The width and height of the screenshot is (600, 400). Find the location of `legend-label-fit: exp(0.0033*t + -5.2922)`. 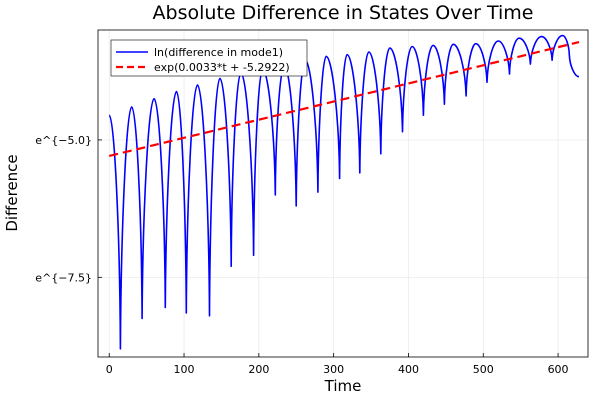

legend-label-fit: exp(0.0033*t + -5.2922) is located at coordinates (222, 67).